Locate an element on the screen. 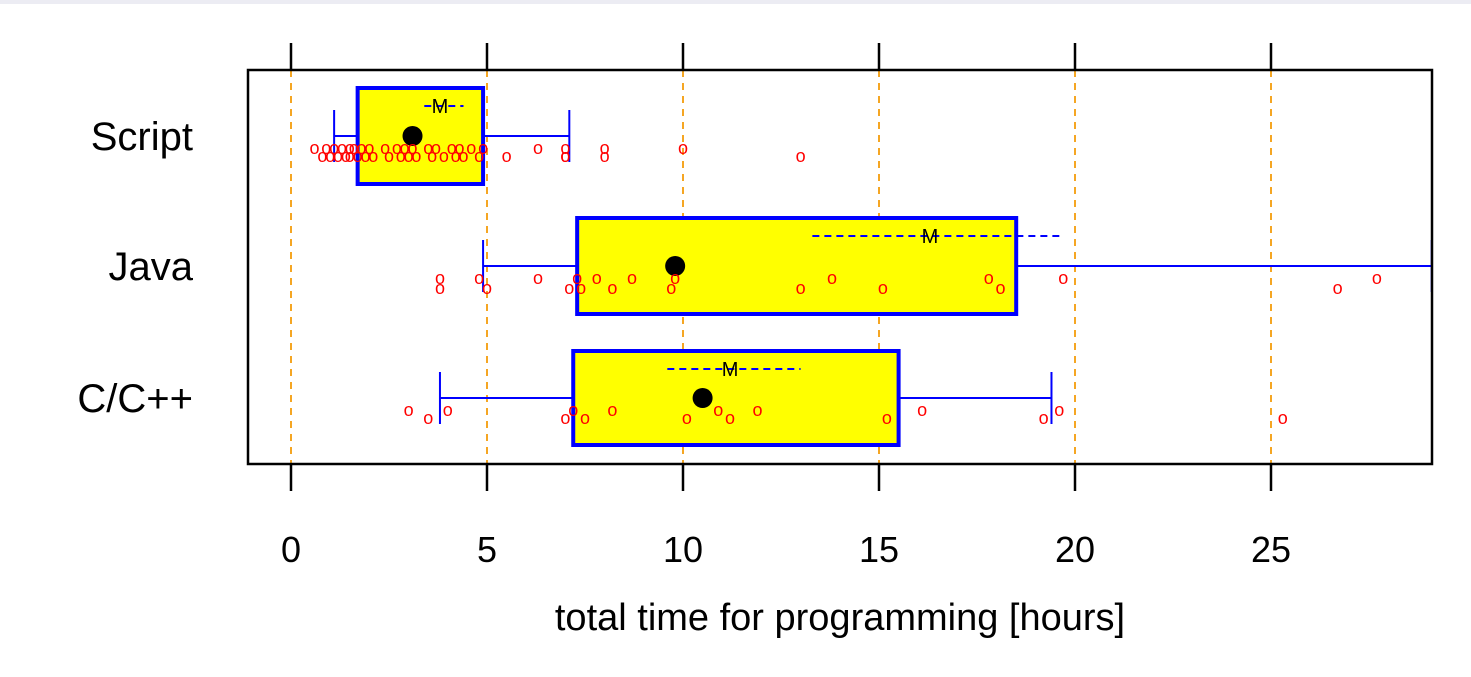 This screenshot has height=677, width=1471. x-tick-label-0: 0 is located at coordinates (291, 549).